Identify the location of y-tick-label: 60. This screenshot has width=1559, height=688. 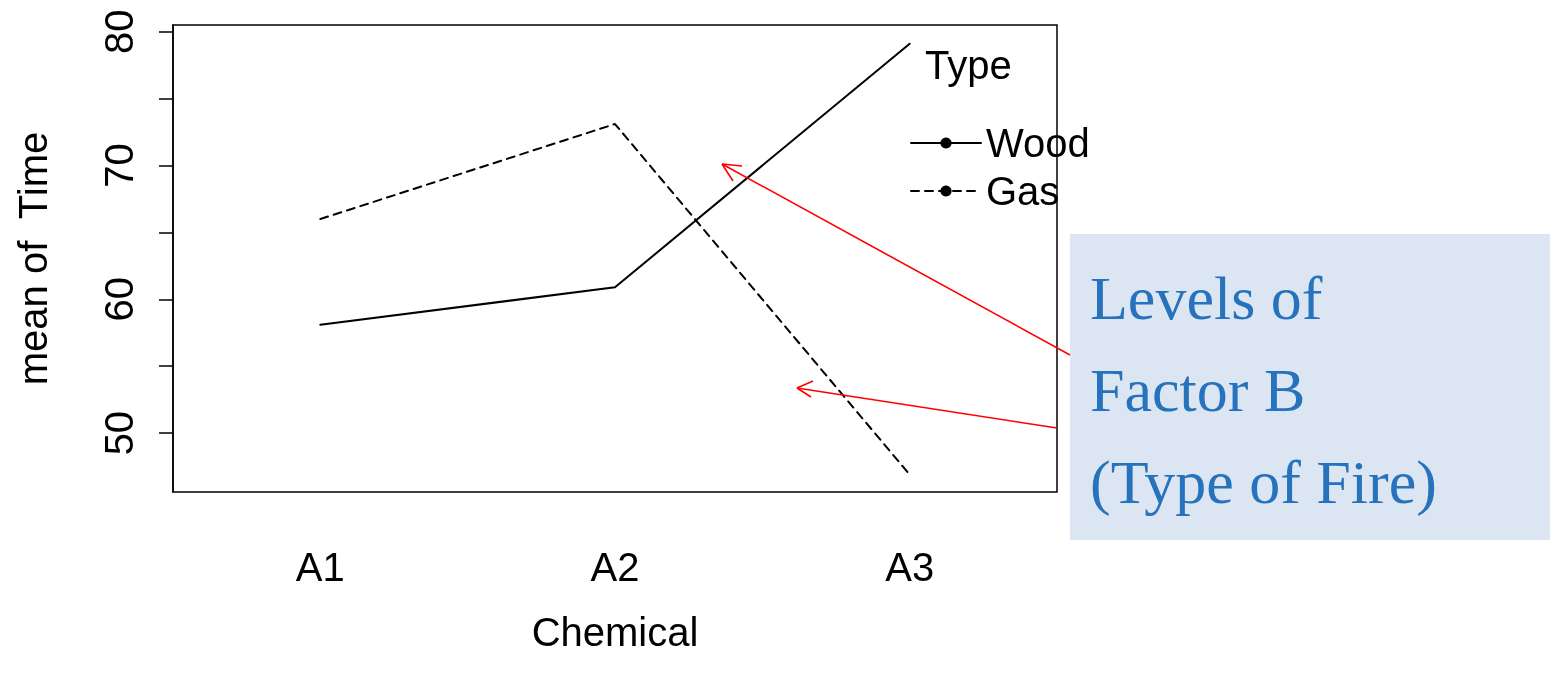
(119, 299).